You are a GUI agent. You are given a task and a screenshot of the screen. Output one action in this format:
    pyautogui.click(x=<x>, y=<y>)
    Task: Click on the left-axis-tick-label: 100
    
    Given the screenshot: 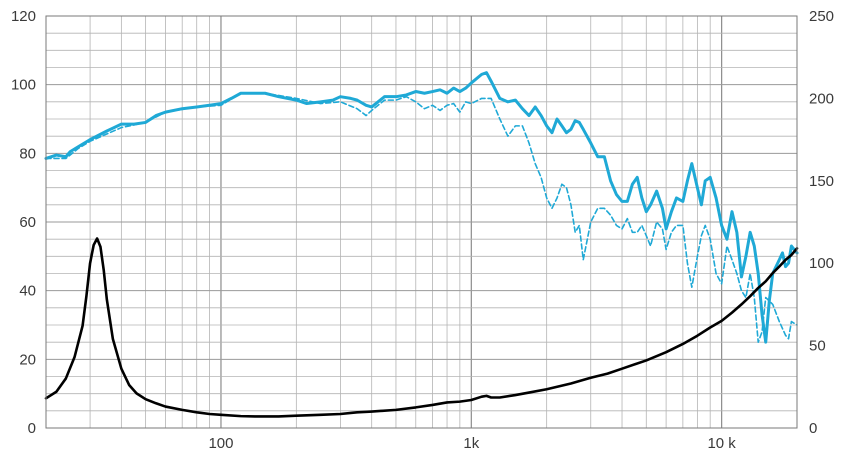 What is the action you would take?
    pyautogui.click(x=23, y=85)
    